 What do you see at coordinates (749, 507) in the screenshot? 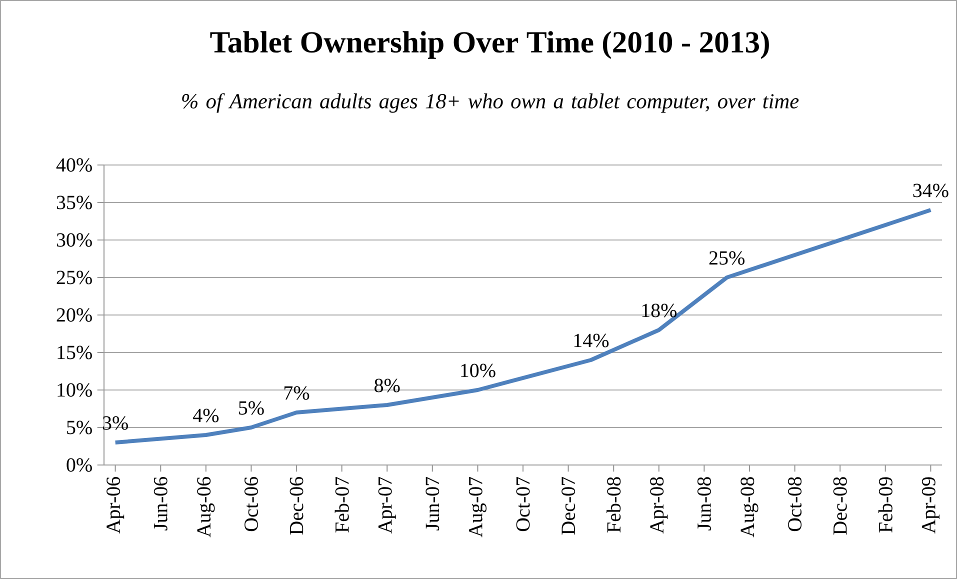
I see `x-tick-label: Aug-08` at bounding box center [749, 507].